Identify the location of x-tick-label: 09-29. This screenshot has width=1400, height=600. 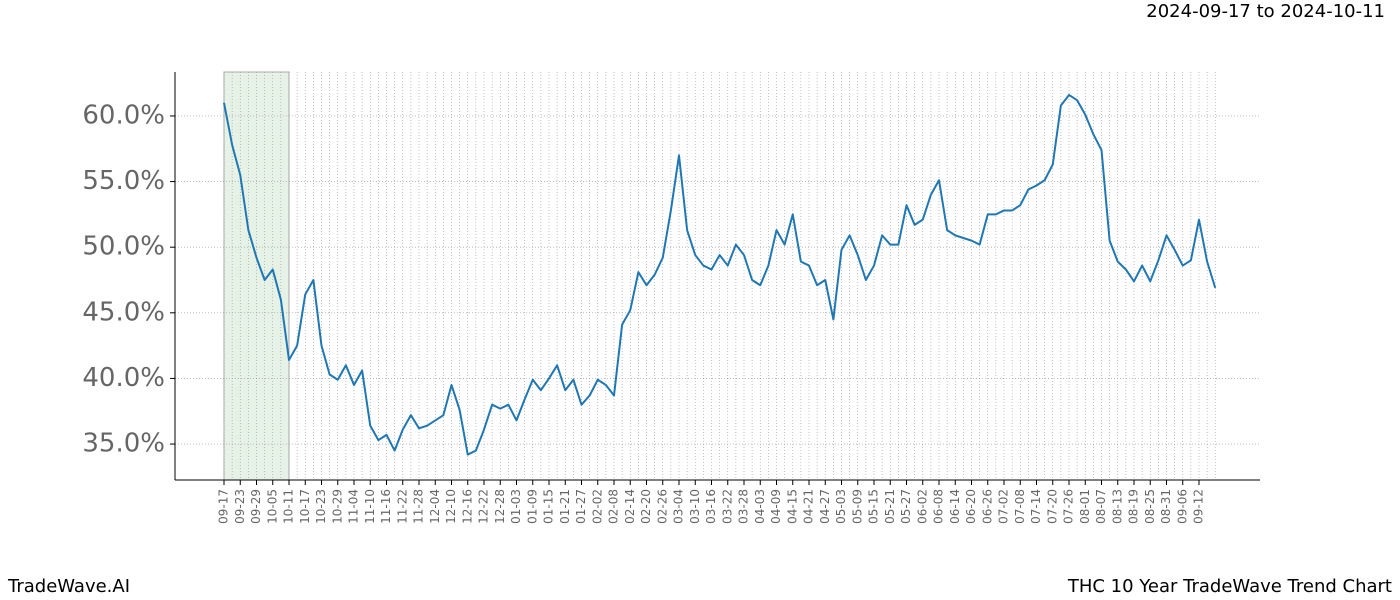
(256, 506).